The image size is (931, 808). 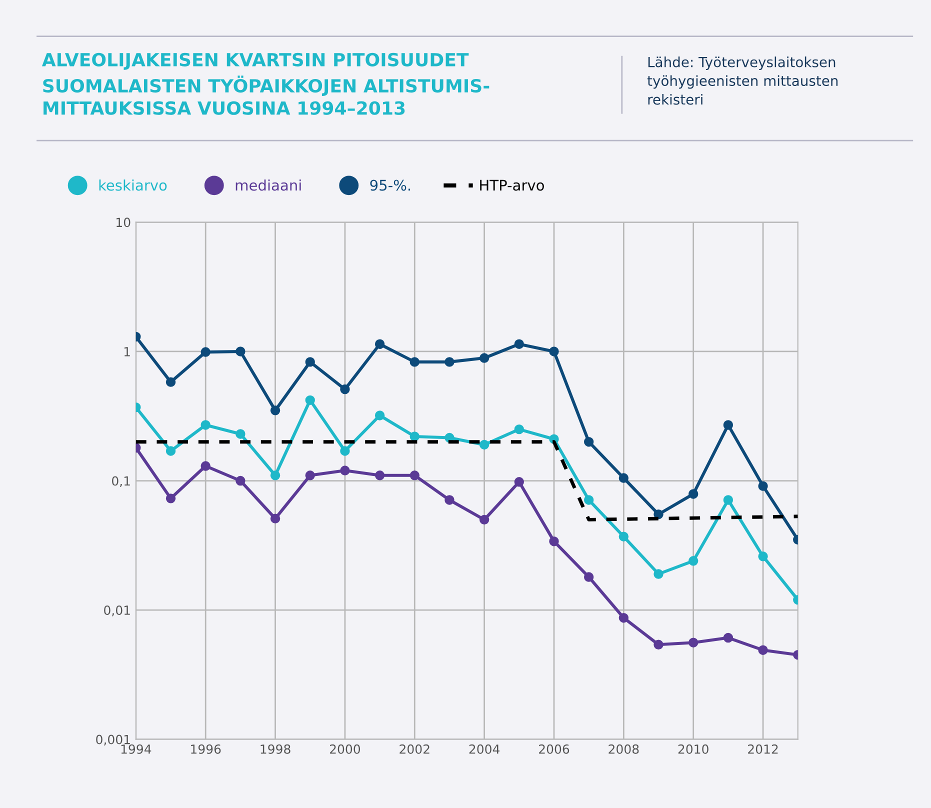 What do you see at coordinates (117, 611) in the screenshot?
I see `y-tick-label: 0,01` at bounding box center [117, 611].